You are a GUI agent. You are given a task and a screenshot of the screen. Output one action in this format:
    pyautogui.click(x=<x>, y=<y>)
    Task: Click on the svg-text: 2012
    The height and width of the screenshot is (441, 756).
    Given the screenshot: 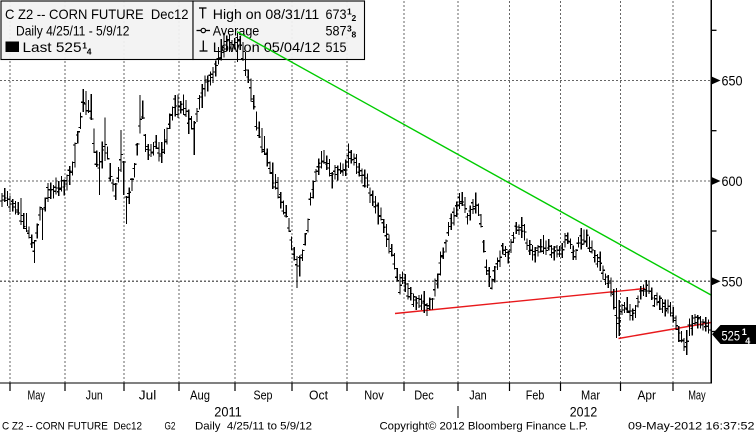 What is the action you would take?
    pyautogui.click(x=584, y=412)
    